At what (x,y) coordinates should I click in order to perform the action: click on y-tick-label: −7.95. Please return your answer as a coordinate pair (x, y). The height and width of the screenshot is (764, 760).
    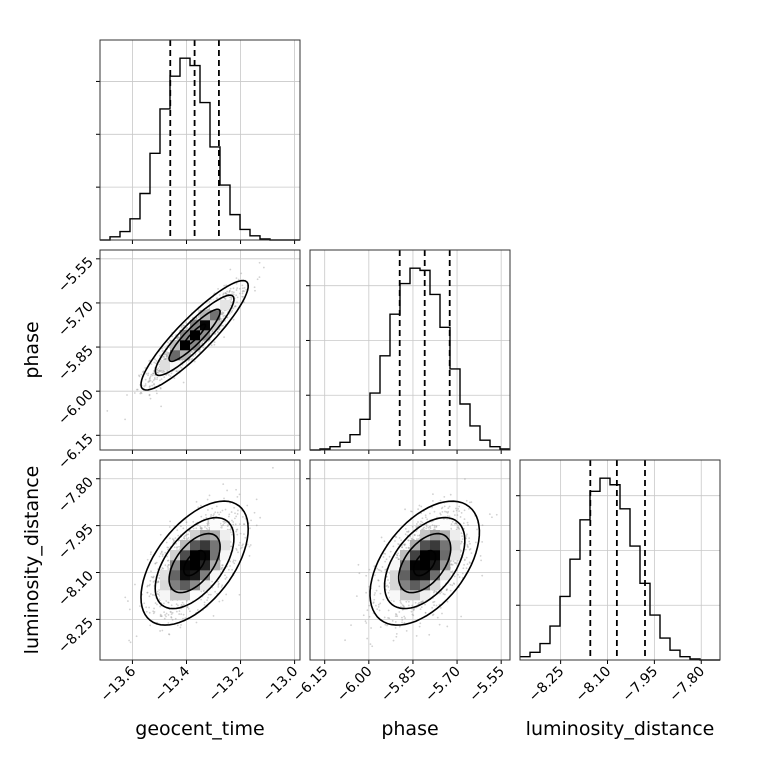
    Looking at the image, I should click on (76, 542).